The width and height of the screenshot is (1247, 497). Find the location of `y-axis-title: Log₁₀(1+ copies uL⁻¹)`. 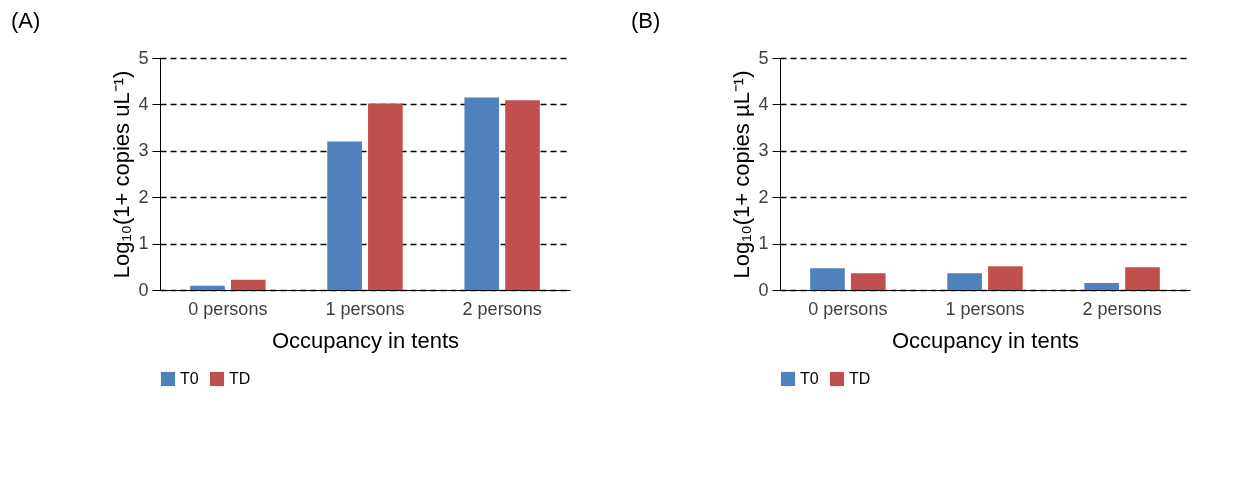

y-axis-title: Log₁₀(1+ copies uL⁻¹) is located at coordinates (122, 174).